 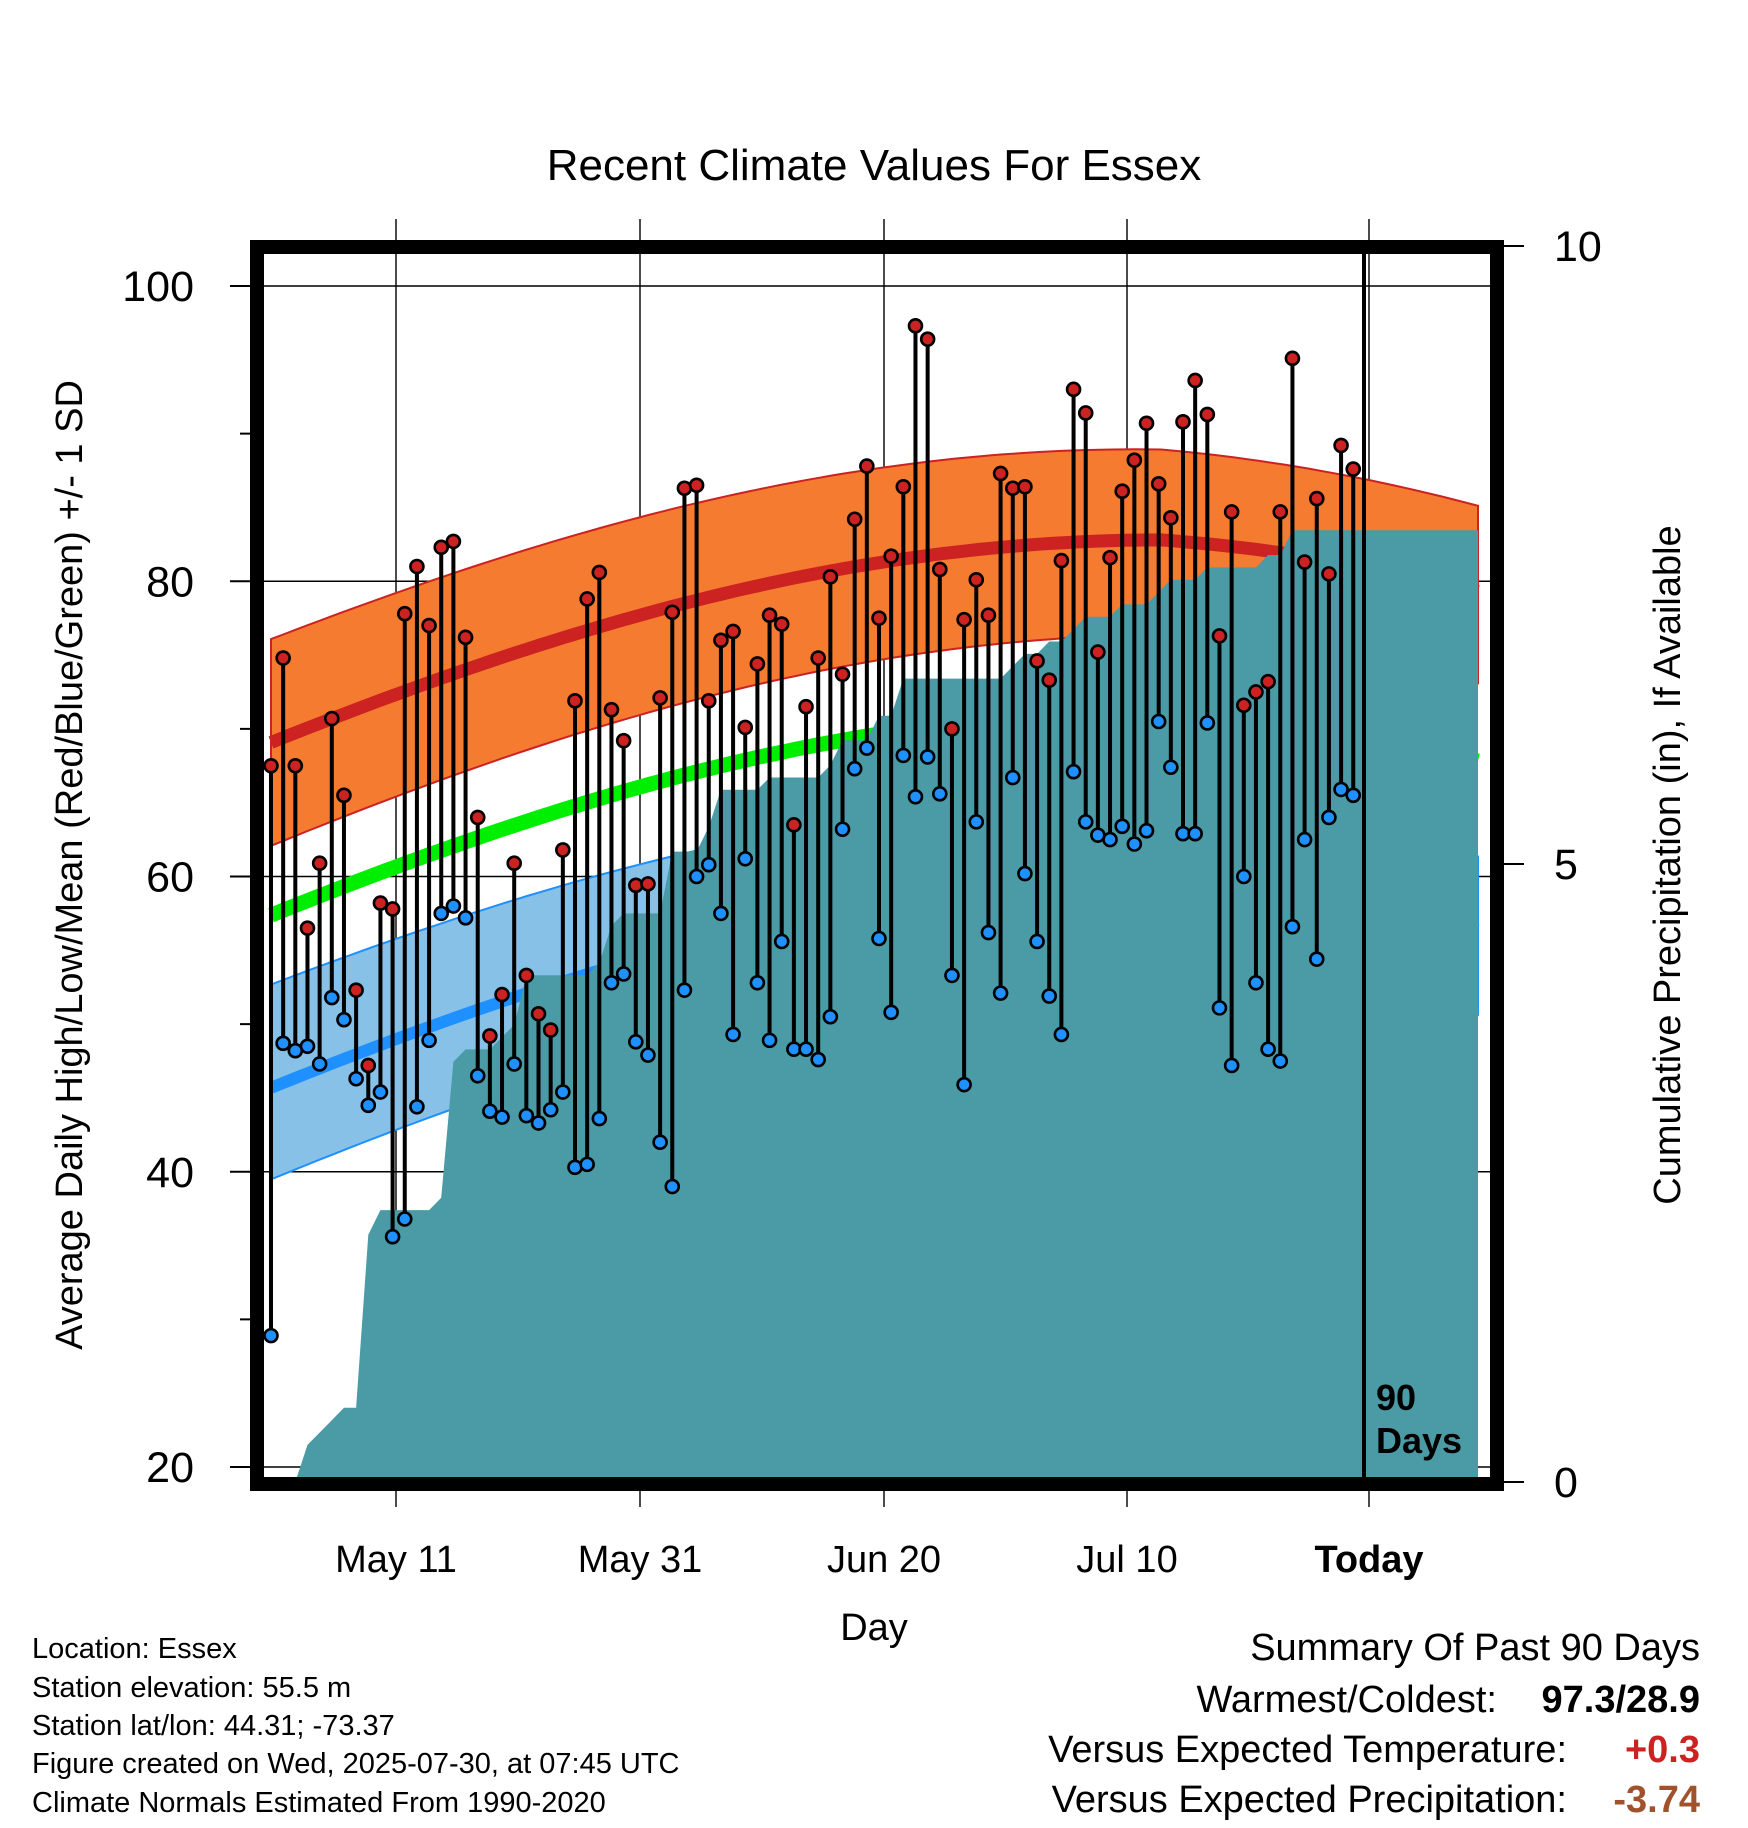 What do you see at coordinates (213, 1726) in the screenshot?
I see `info-latlon: Station lat/lon: 44.31; -73.37` at bounding box center [213, 1726].